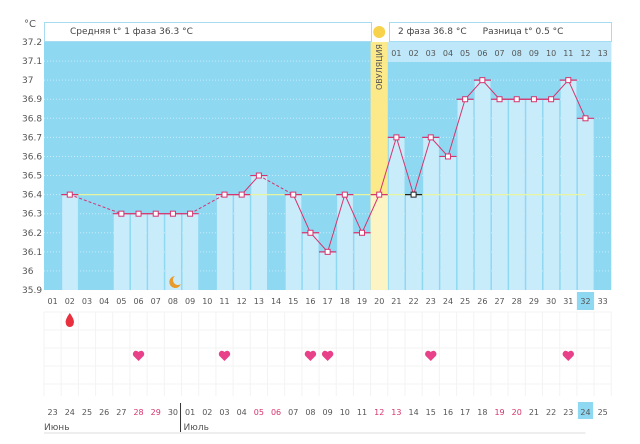 The image size is (640, 444). I want to click on cycle-day-label: 29, so click(534, 301).